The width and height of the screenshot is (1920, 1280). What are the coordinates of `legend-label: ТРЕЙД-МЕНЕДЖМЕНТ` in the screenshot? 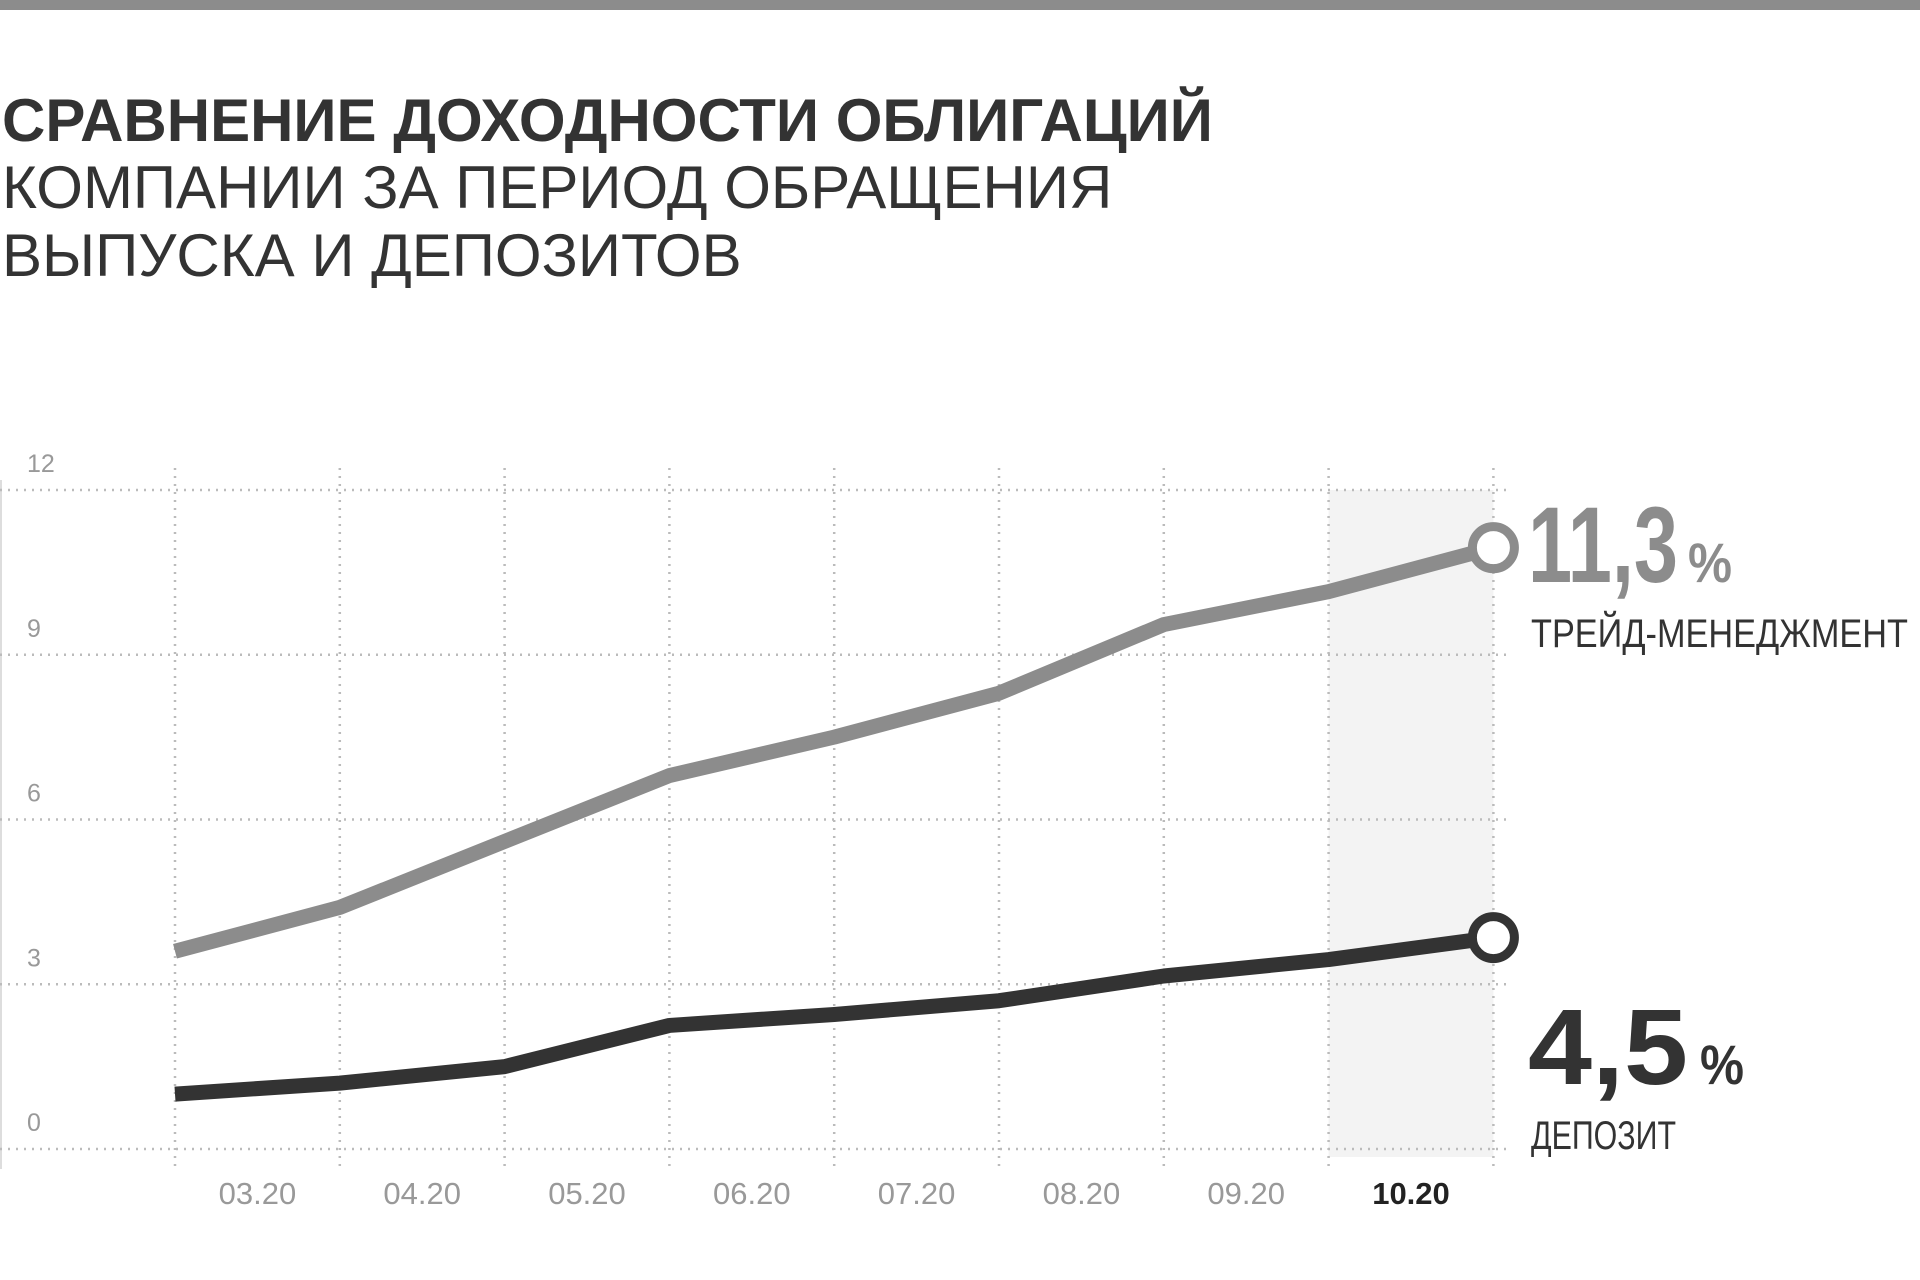 It's located at (1719, 633).